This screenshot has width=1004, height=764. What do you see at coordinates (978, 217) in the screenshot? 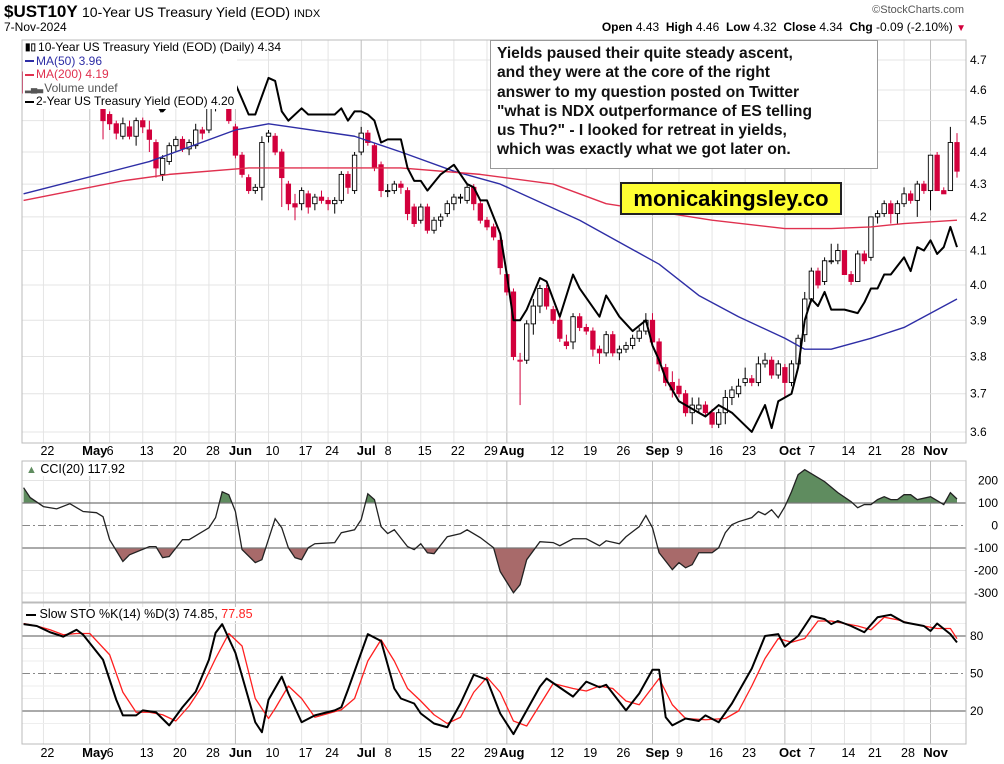
I see `y-tick-label: 4.2` at bounding box center [978, 217].